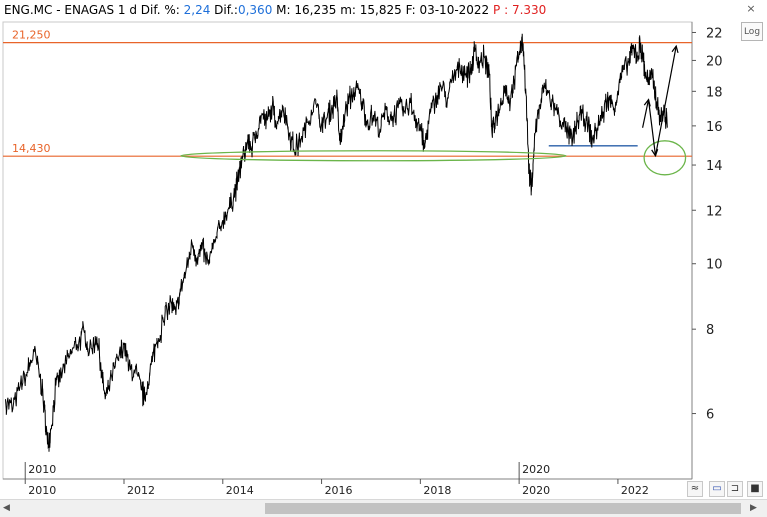  What do you see at coordinates (717, 489) in the screenshot?
I see `save-icon: ▭` at bounding box center [717, 489].